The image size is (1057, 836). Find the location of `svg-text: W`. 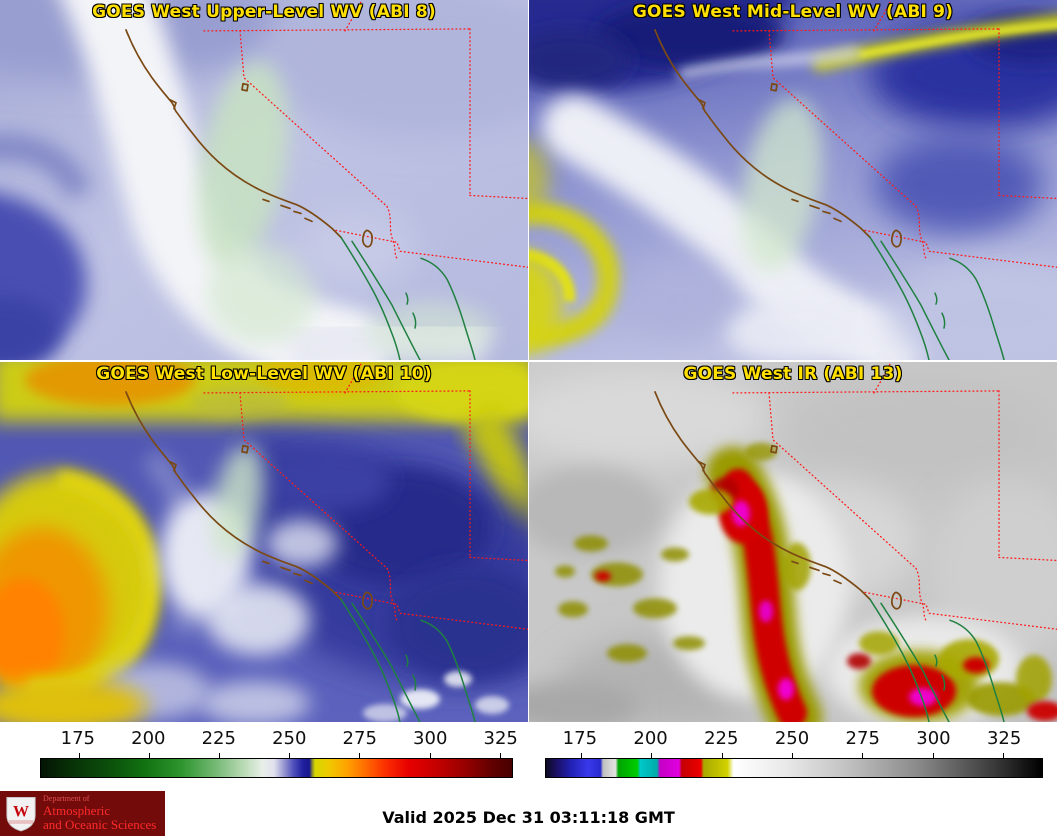

svg-text: W is located at coordinates (21, 811).